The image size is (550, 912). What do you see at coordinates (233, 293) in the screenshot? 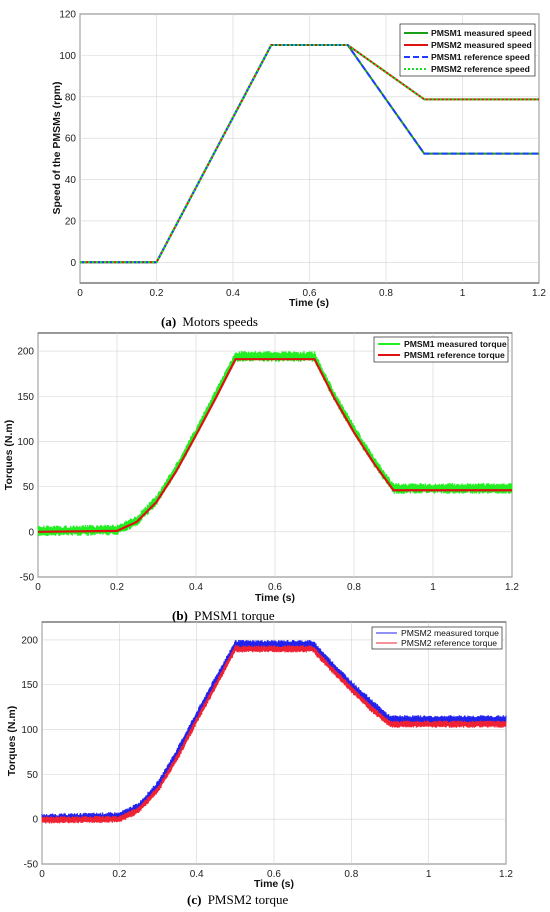
I see `panel-a-x-tick-label: 0.4` at bounding box center [233, 293].